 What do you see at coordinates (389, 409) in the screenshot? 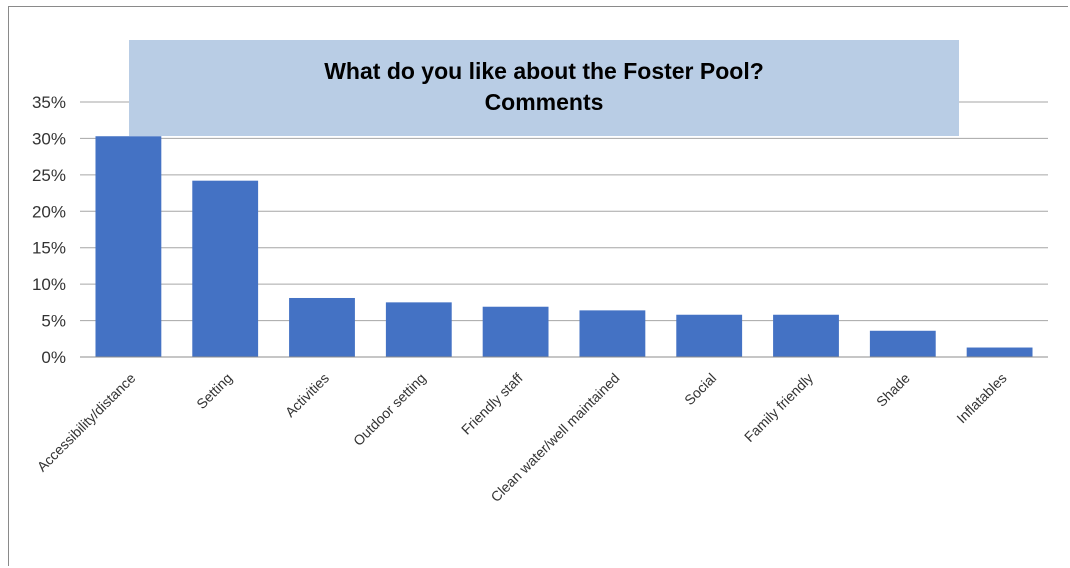
I see `x-category-label: Outdoor setting` at bounding box center [389, 409].